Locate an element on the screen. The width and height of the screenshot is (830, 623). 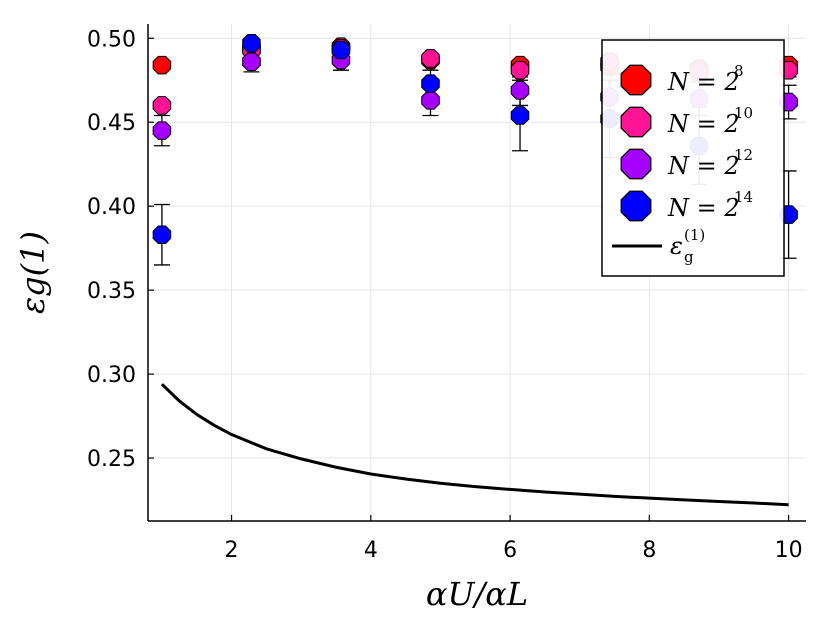
x-tick-label: 6 is located at coordinates (510, 550).